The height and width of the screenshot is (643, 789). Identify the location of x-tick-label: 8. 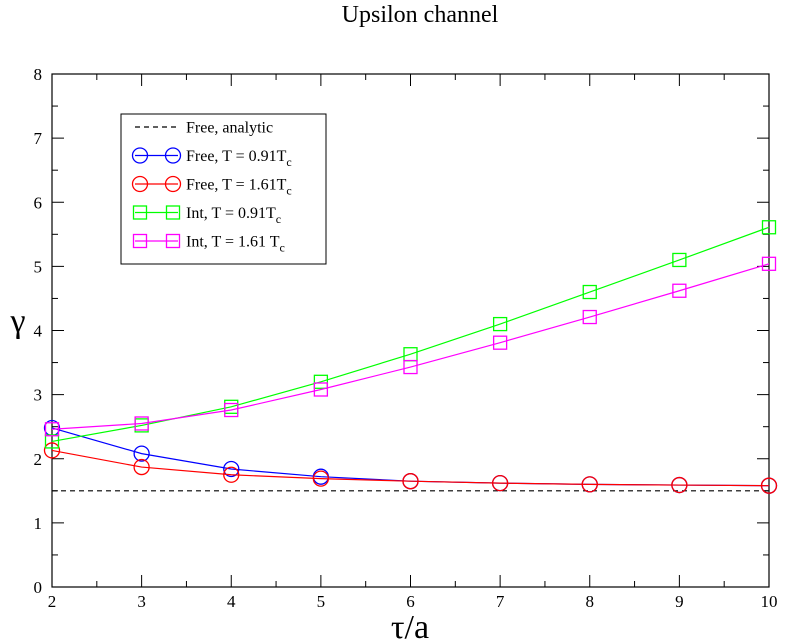
(590, 601).